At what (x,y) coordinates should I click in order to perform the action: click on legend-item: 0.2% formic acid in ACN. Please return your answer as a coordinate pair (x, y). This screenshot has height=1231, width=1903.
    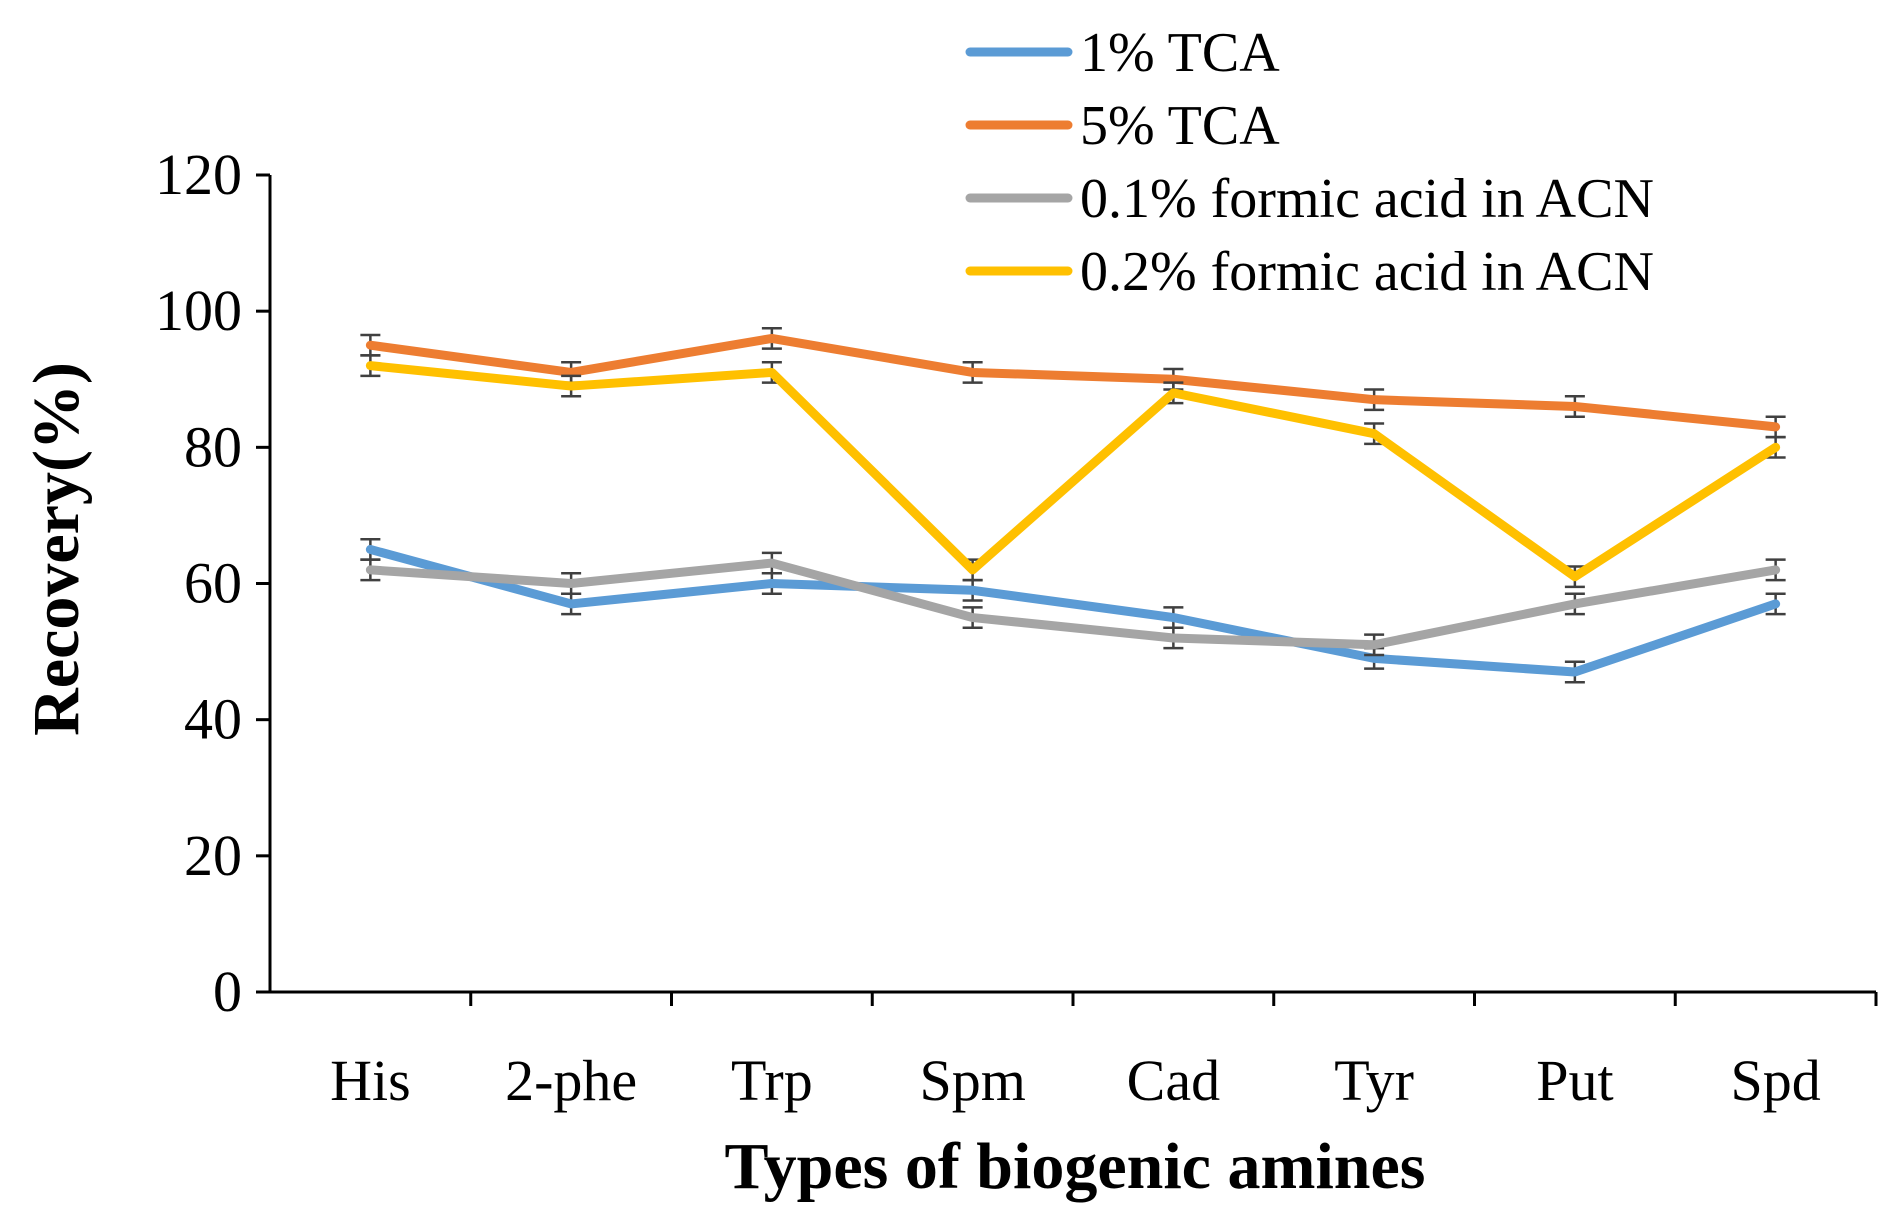
    Looking at the image, I should click on (1309, 272).